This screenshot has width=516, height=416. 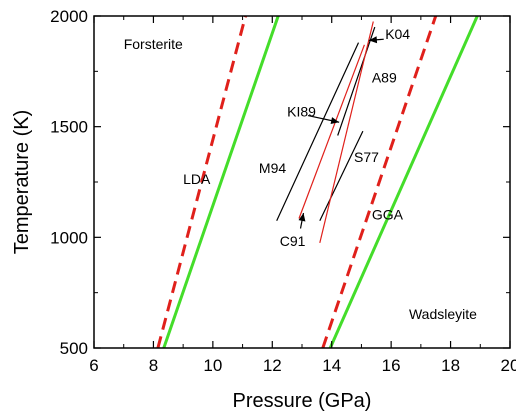 What do you see at coordinates (388, 215) in the screenshot?
I see `annotation-gga: GGA` at bounding box center [388, 215].